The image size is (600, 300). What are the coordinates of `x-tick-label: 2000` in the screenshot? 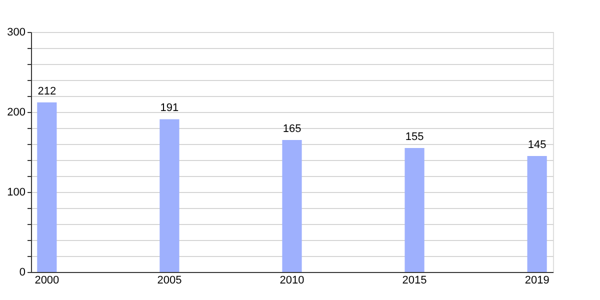 It's located at (47, 280).